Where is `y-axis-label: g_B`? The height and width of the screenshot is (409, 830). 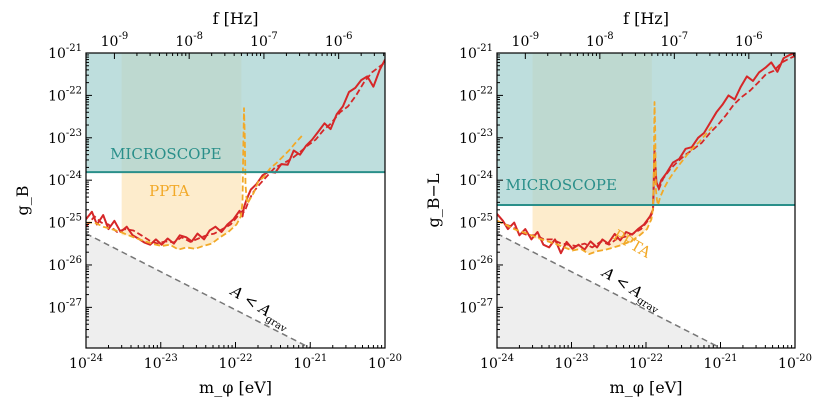
y-axis-label: g_B is located at coordinates (22, 201).